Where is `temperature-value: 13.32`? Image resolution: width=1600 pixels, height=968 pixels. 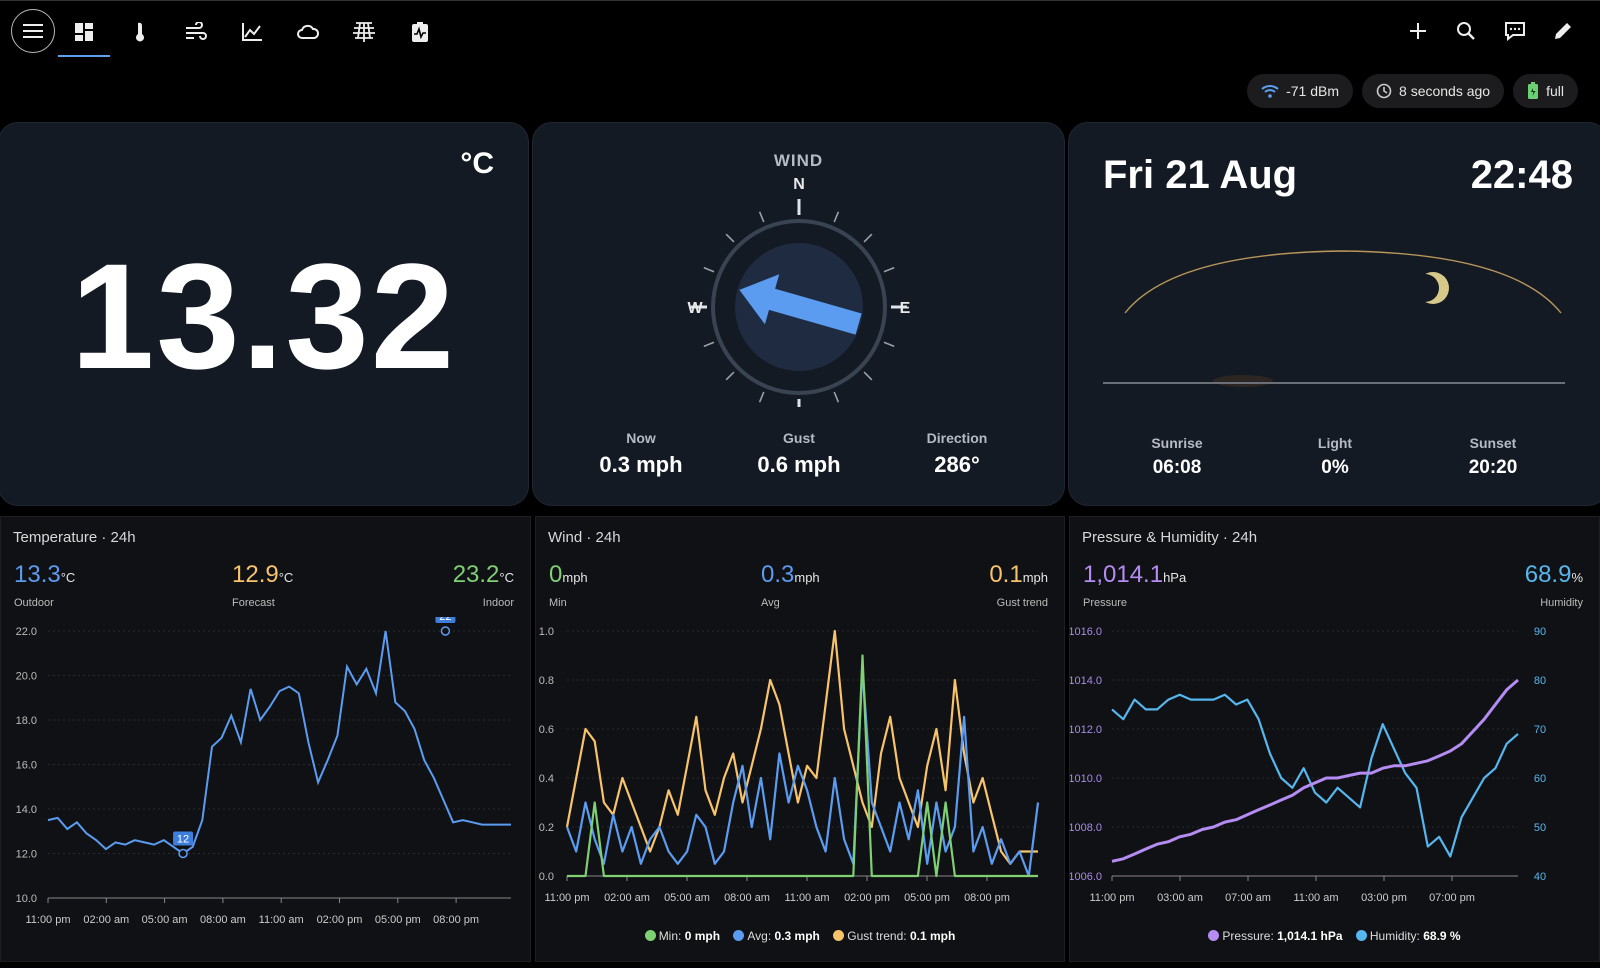 temperature-value: 13.32 is located at coordinates (263, 316).